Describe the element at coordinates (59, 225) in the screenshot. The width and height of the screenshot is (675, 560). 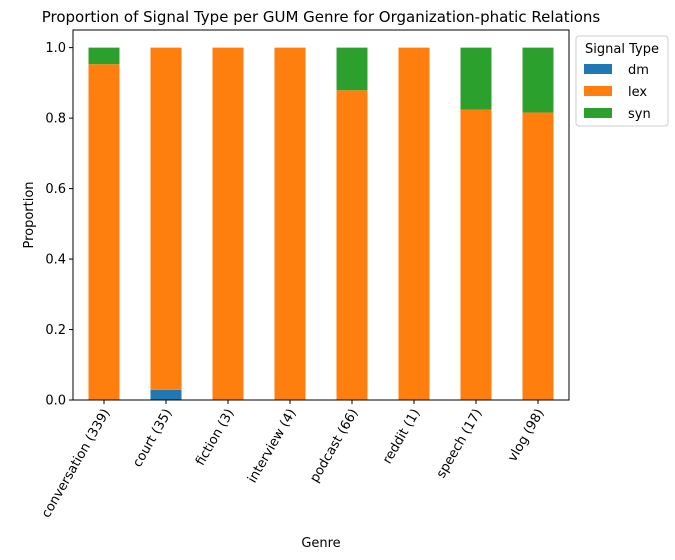
I see `y-axis: 0.0 0.2 0.4 0.6 0.8 1.0` at that location.